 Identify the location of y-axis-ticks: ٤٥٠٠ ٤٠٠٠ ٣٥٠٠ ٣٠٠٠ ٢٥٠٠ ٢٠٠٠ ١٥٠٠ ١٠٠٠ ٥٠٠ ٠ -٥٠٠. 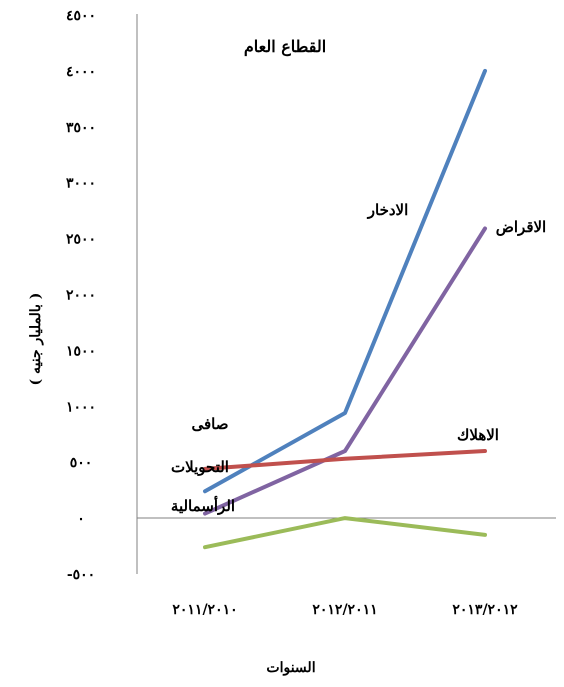
(81, 295).